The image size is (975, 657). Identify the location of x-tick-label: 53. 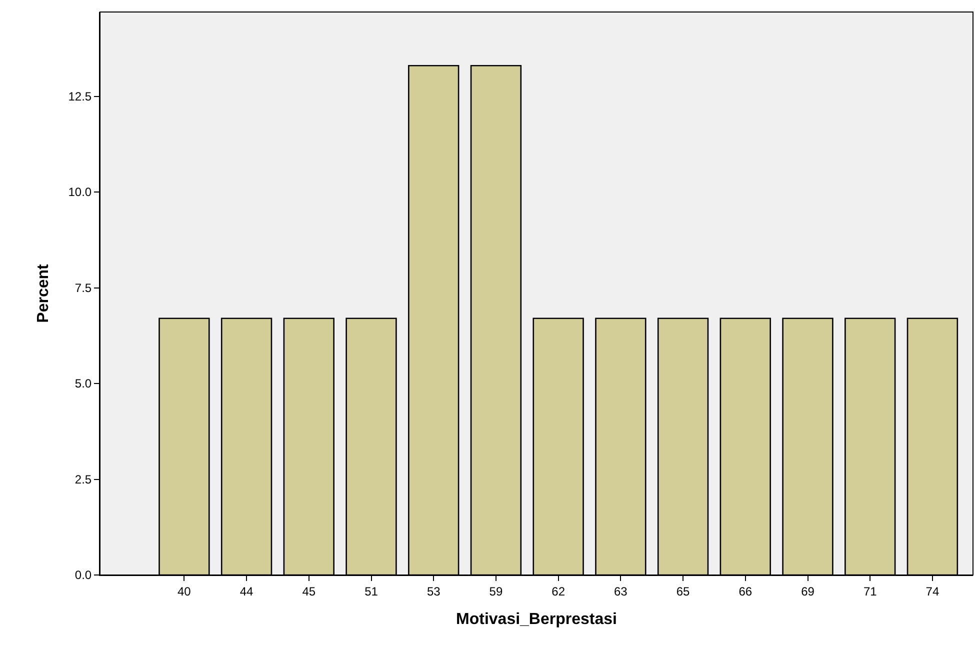
(433, 591).